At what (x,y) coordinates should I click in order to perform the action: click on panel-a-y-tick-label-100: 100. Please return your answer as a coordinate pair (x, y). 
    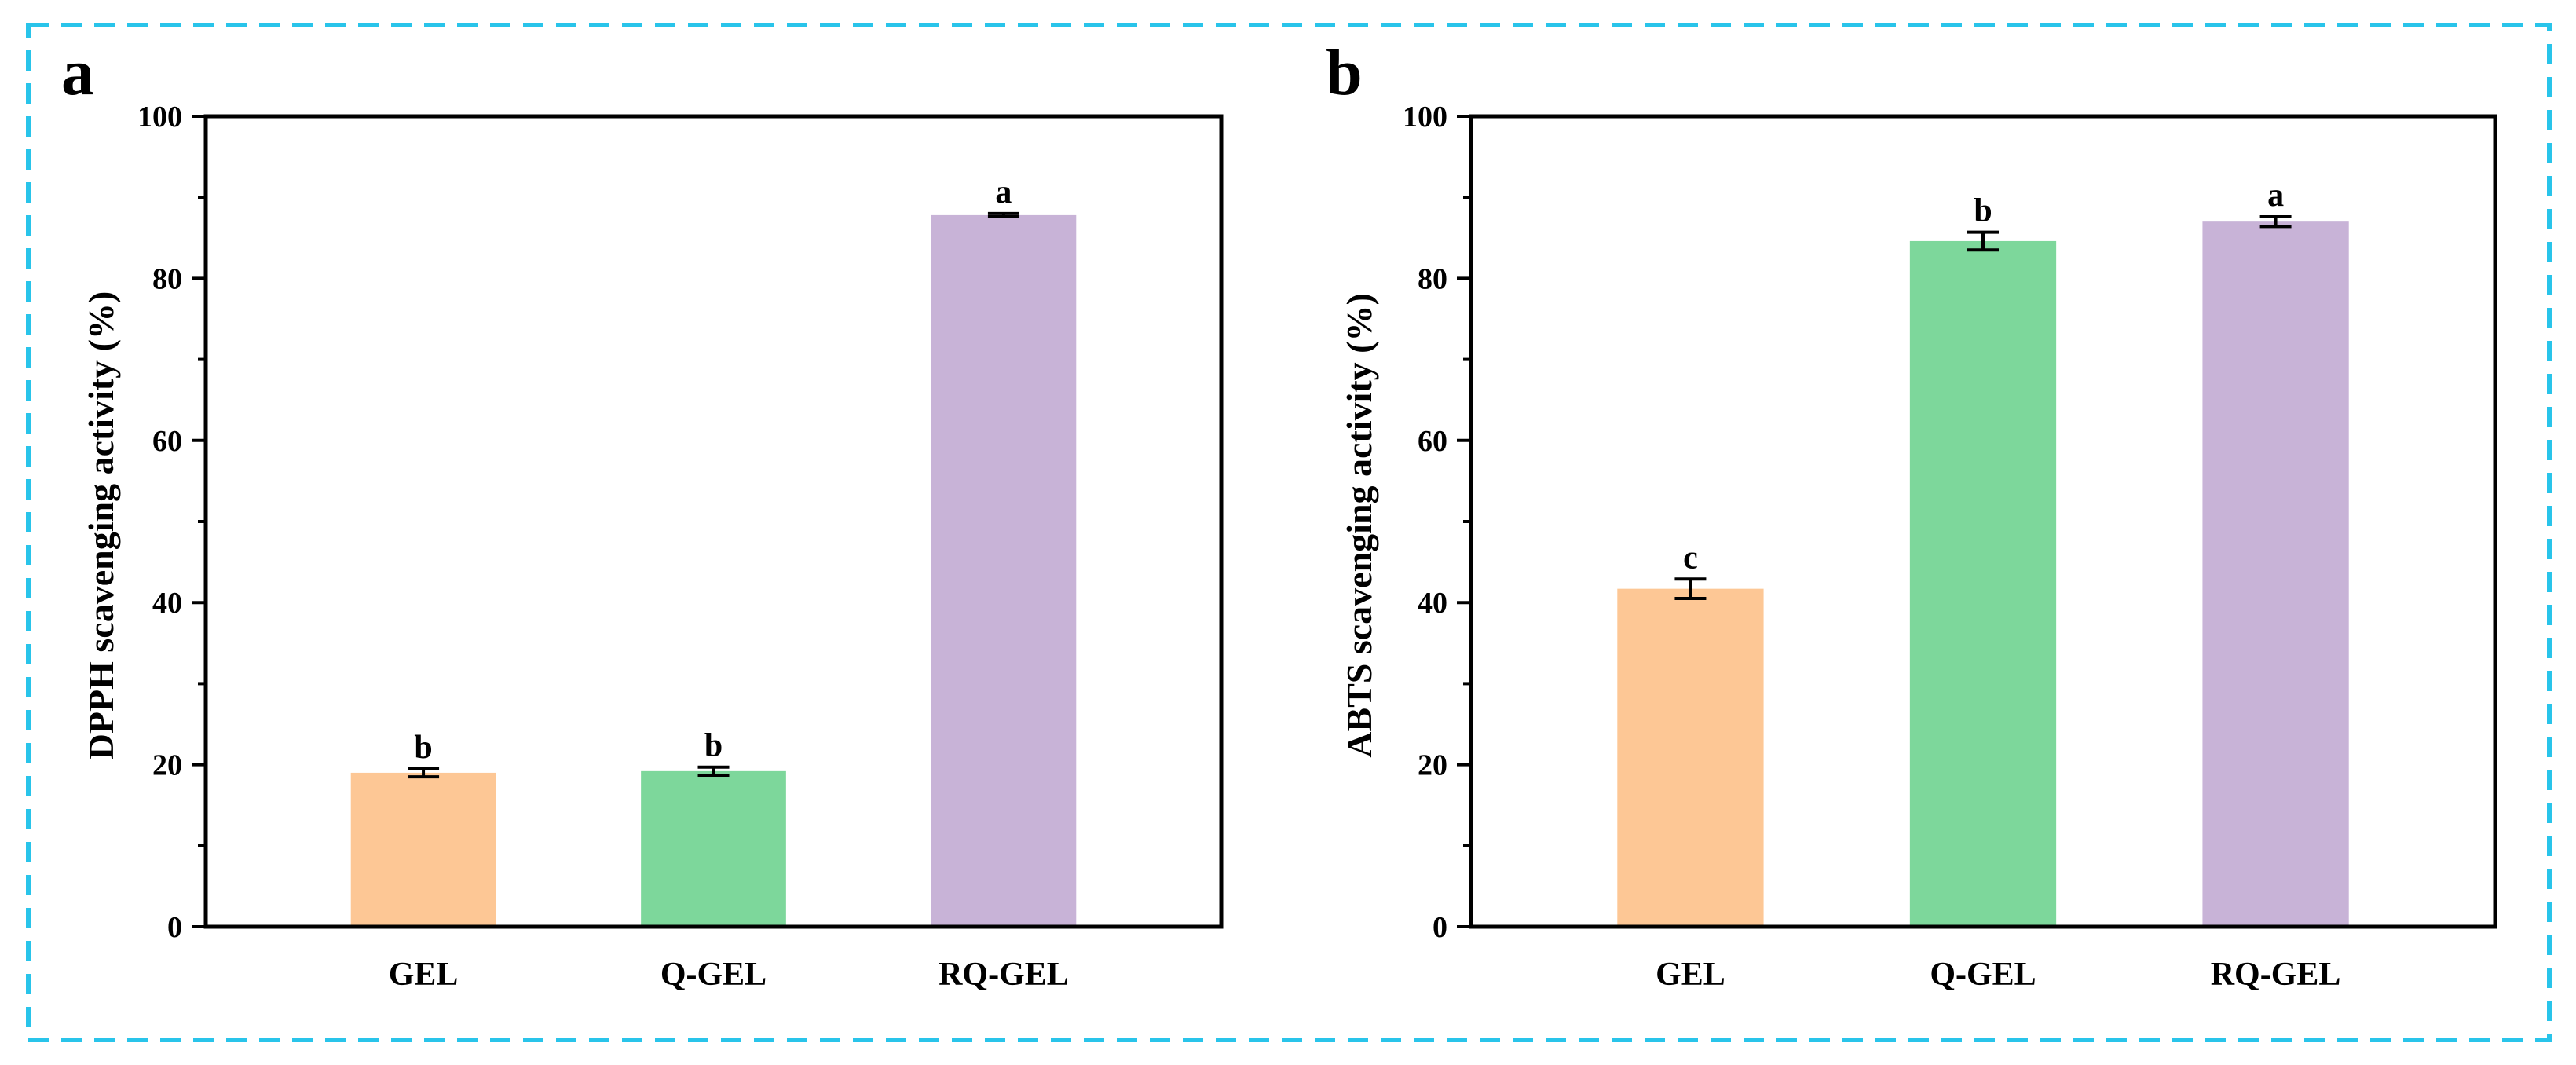
    Looking at the image, I should click on (159, 117).